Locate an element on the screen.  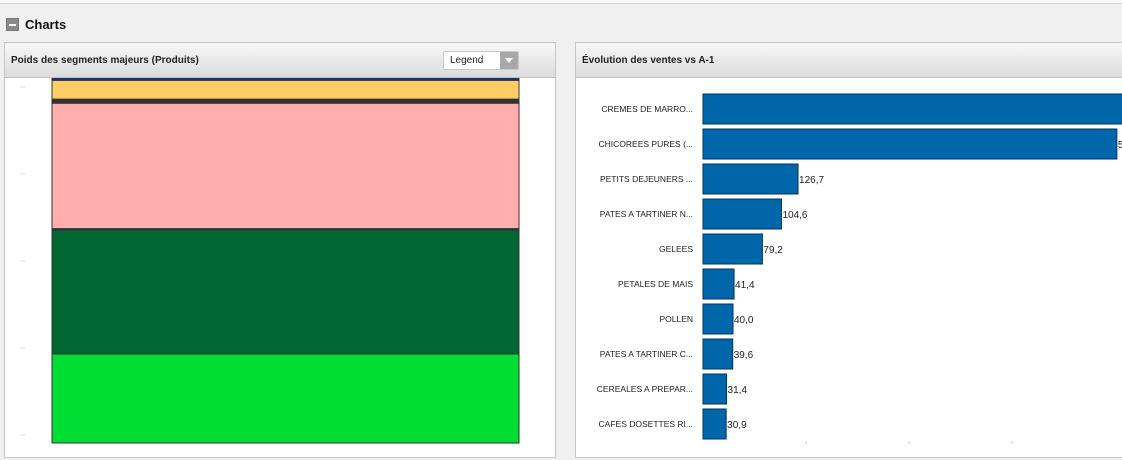
bar-value-label: 30,9 is located at coordinates (737, 425).